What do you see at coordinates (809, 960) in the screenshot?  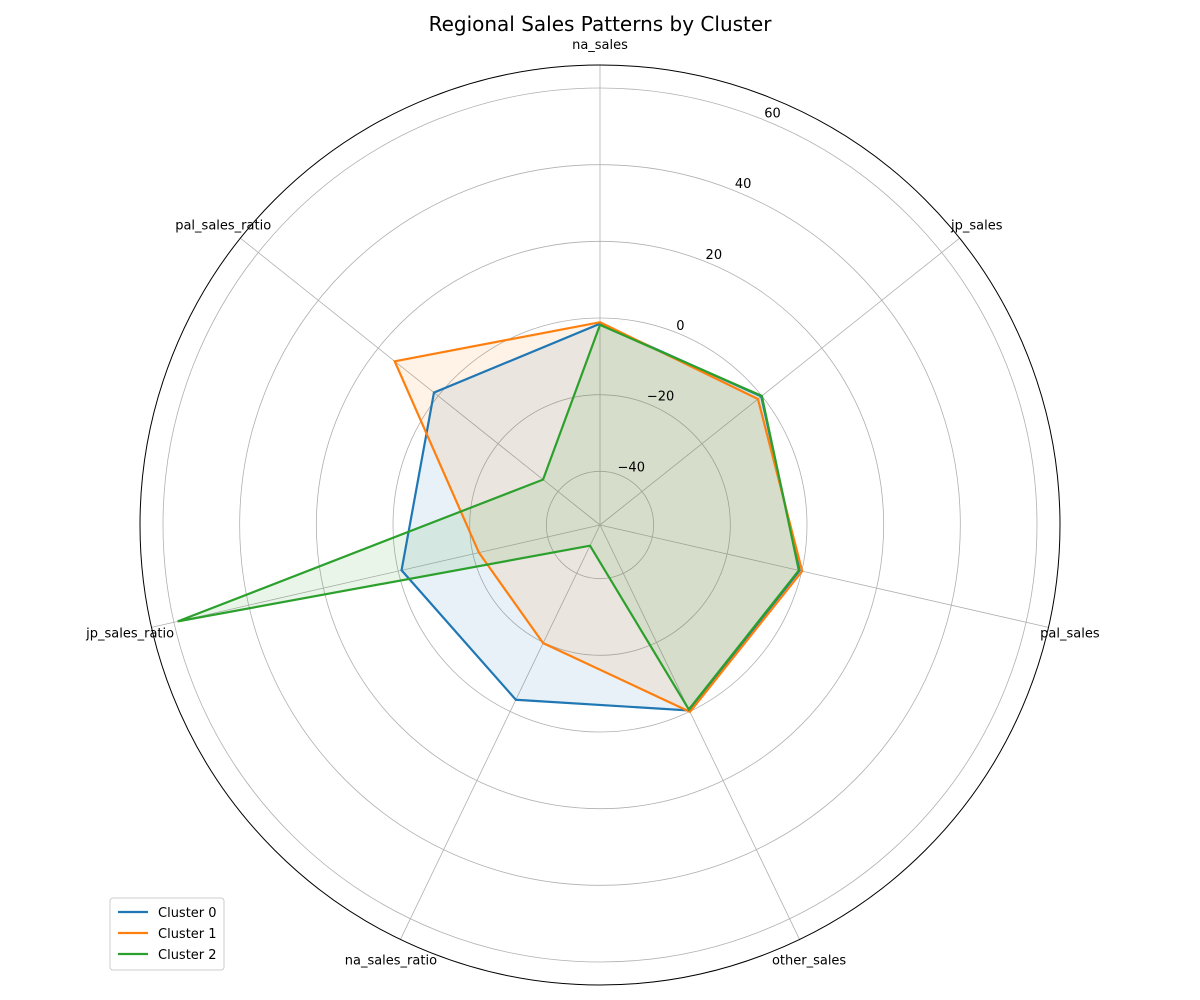 I see `axis-label-other_sales: other_sales` at bounding box center [809, 960].